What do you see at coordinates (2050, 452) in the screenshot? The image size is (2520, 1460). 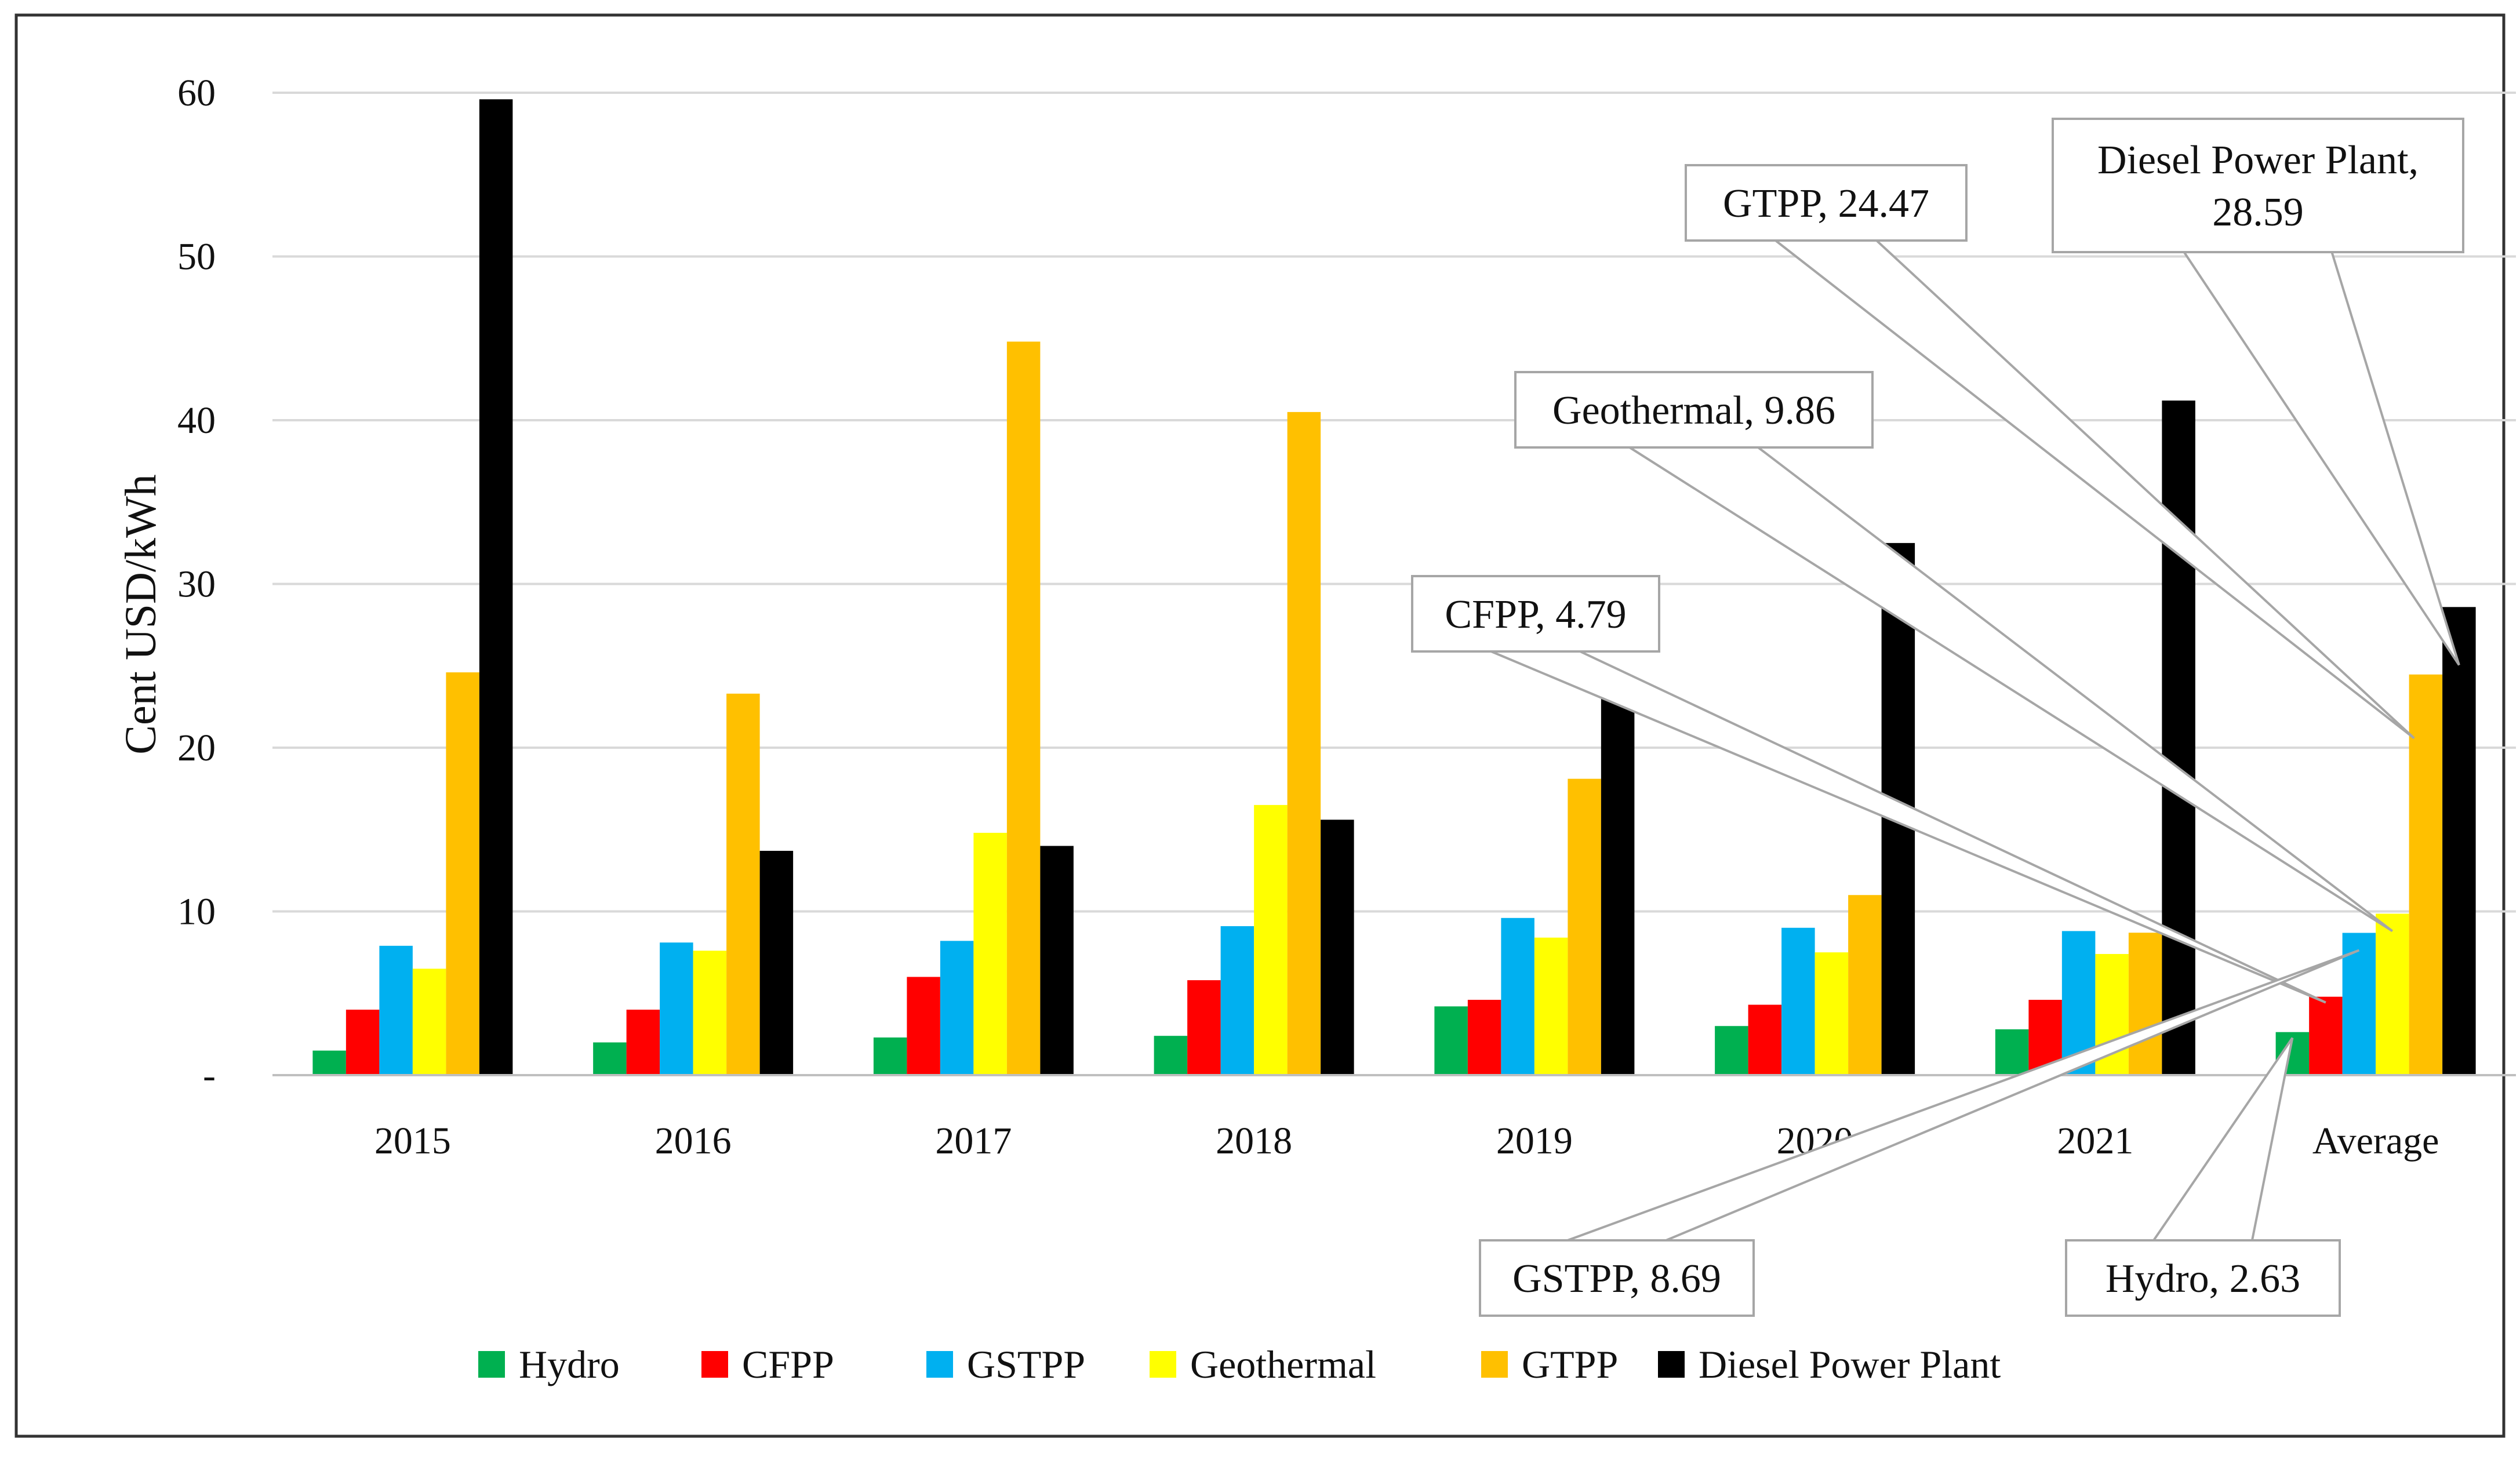 I see `callout-gtpp: GTPP, 24.47` at bounding box center [2050, 452].